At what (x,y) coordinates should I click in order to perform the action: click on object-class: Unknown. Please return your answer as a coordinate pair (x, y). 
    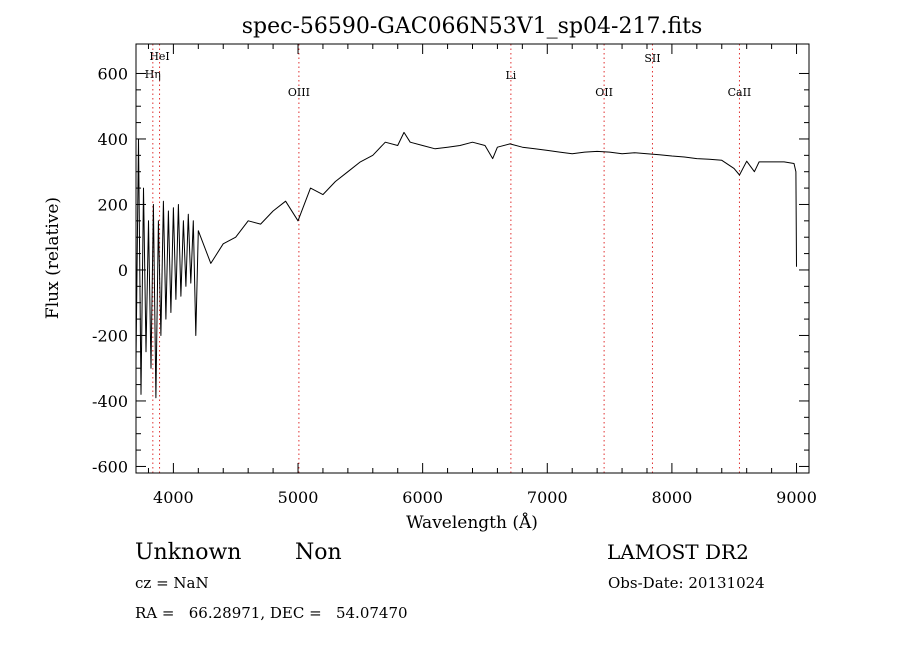
    Looking at the image, I should click on (188, 552).